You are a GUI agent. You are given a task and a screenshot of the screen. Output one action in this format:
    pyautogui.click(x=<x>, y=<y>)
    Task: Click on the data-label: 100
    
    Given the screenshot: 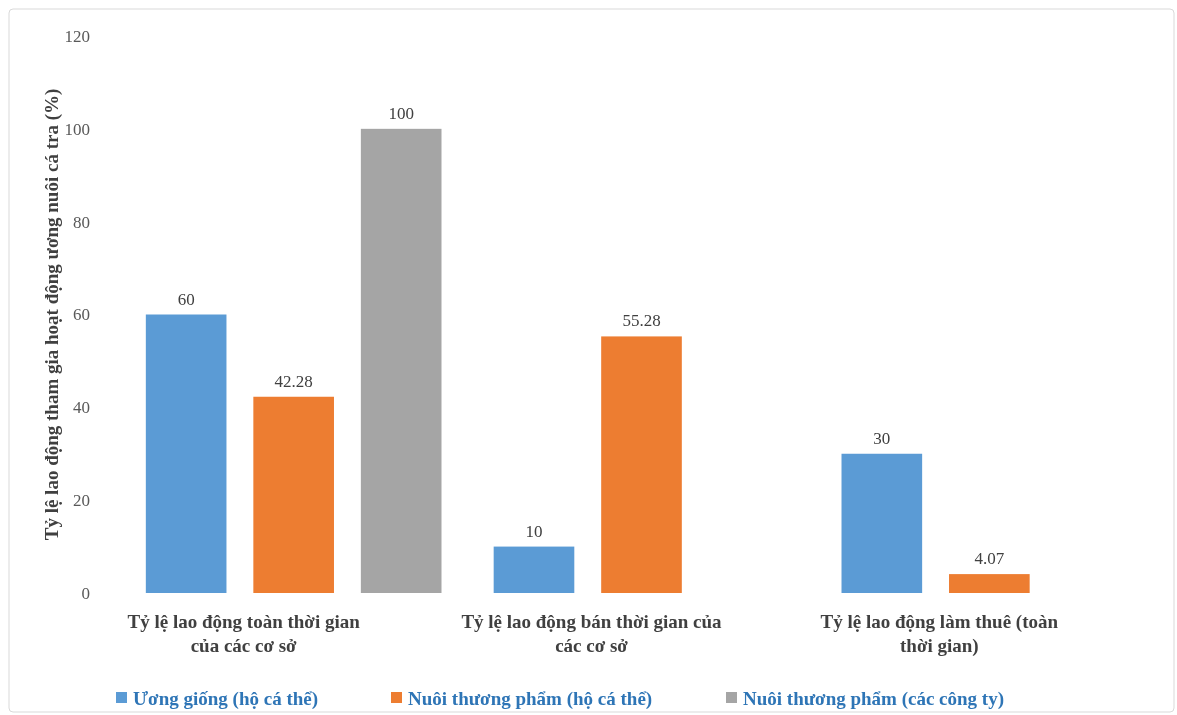 What is the action you would take?
    pyautogui.click(x=401, y=113)
    